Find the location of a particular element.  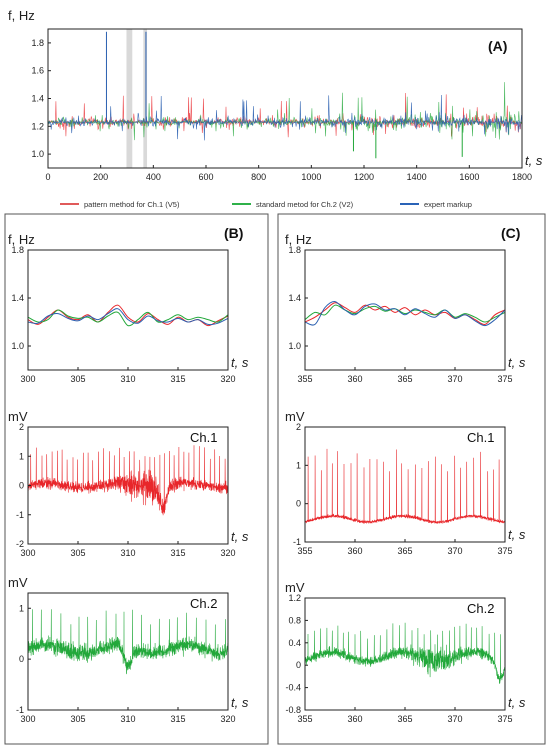

plot-frame is located at coordinates (405, 310).